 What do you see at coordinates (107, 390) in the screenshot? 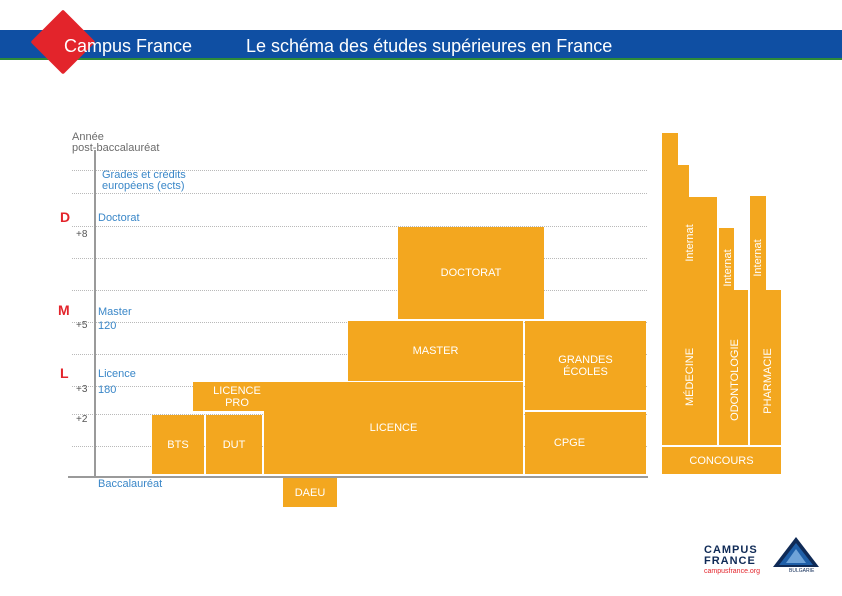
I see `licence-credits: 180` at bounding box center [107, 390].